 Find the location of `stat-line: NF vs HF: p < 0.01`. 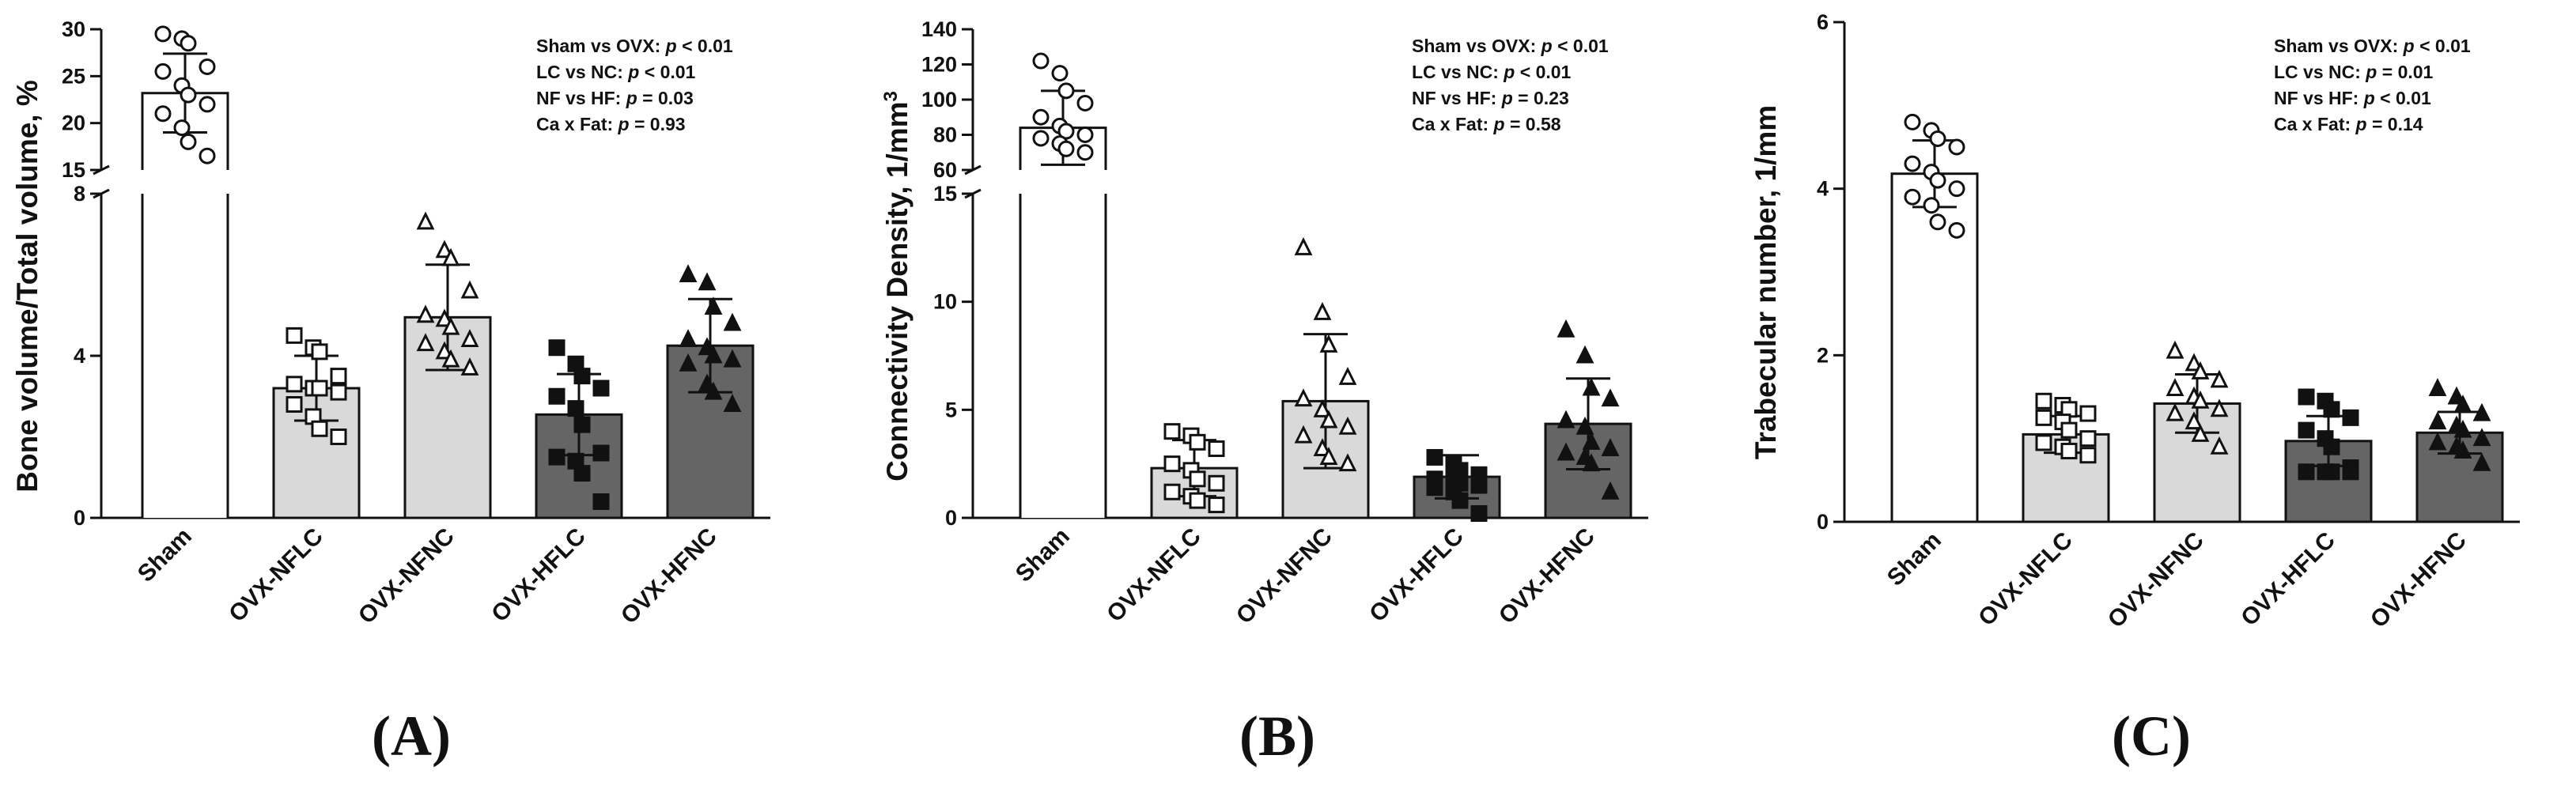

stat-line: NF vs HF: p < 0.01 is located at coordinates (2353, 98).